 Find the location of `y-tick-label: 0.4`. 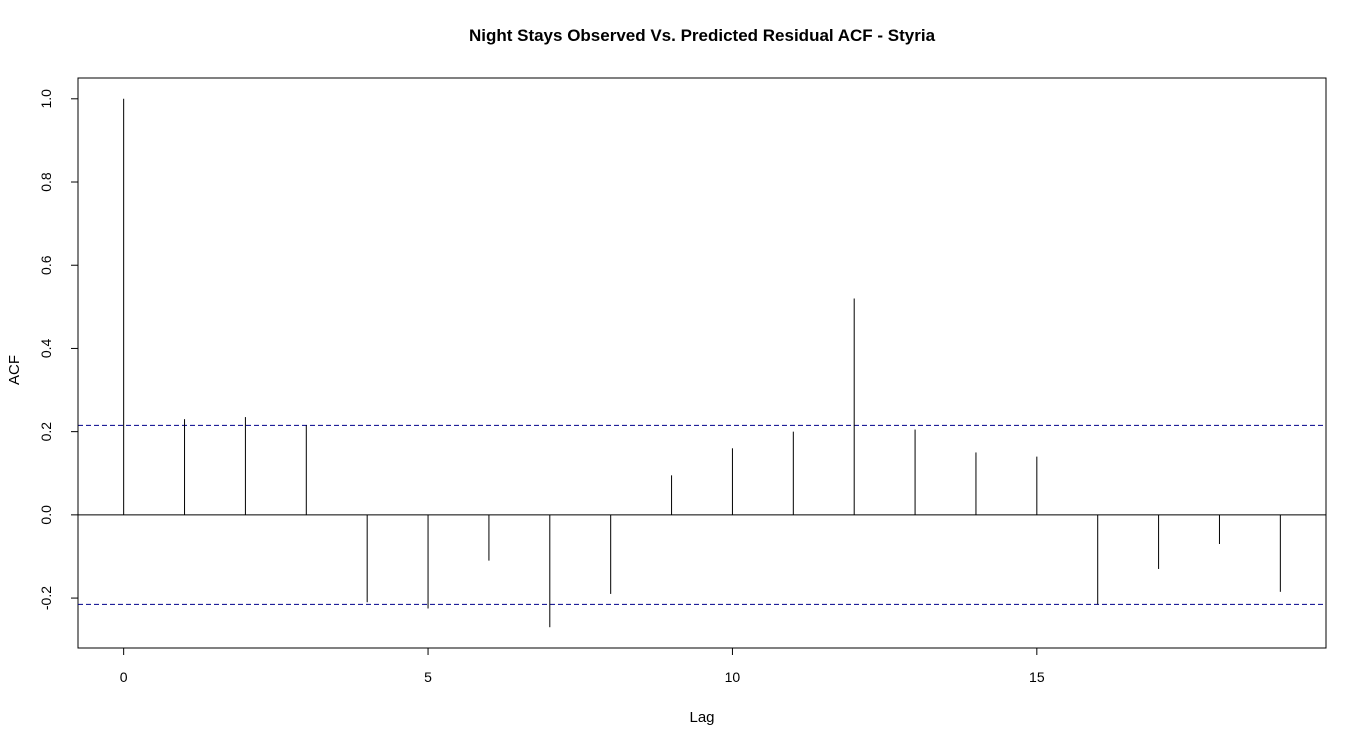

y-tick-label: 0.4 is located at coordinates (46, 348).